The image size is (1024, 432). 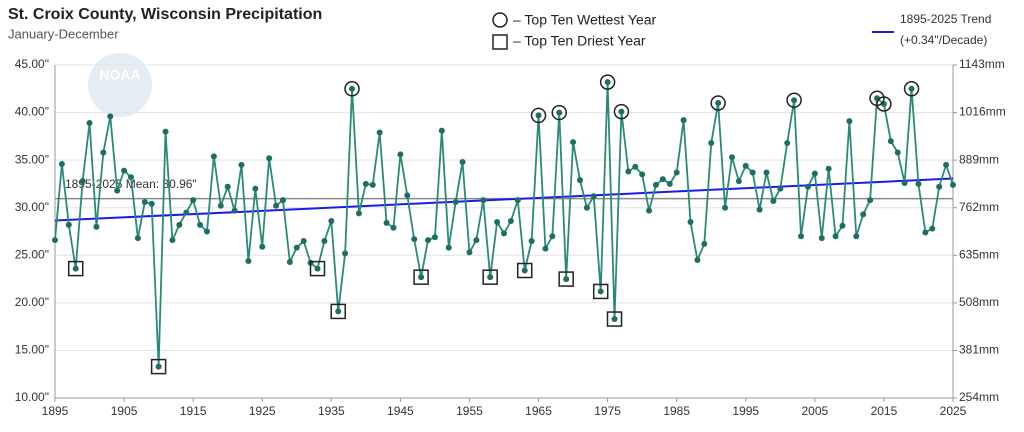 What do you see at coordinates (814, 411) in the screenshot?
I see `x-tick-label: 2005` at bounding box center [814, 411].